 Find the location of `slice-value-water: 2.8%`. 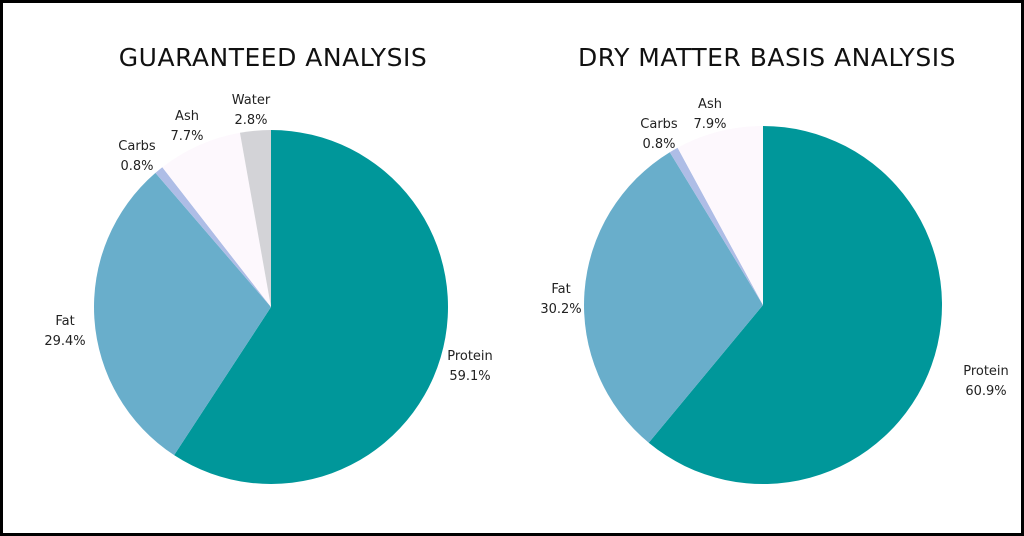

slice-value-water: 2.8% is located at coordinates (250, 120).